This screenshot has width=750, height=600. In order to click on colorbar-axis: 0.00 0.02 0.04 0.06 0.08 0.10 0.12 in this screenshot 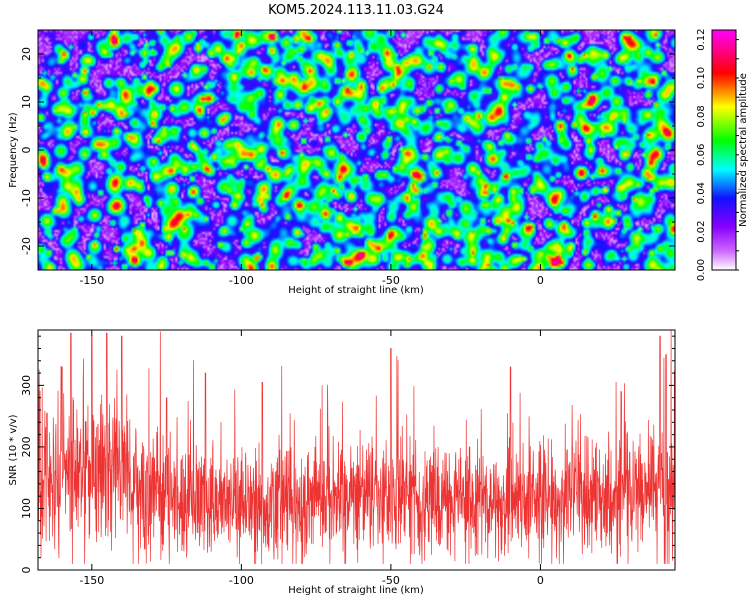, I will do `click(717, 154)`.